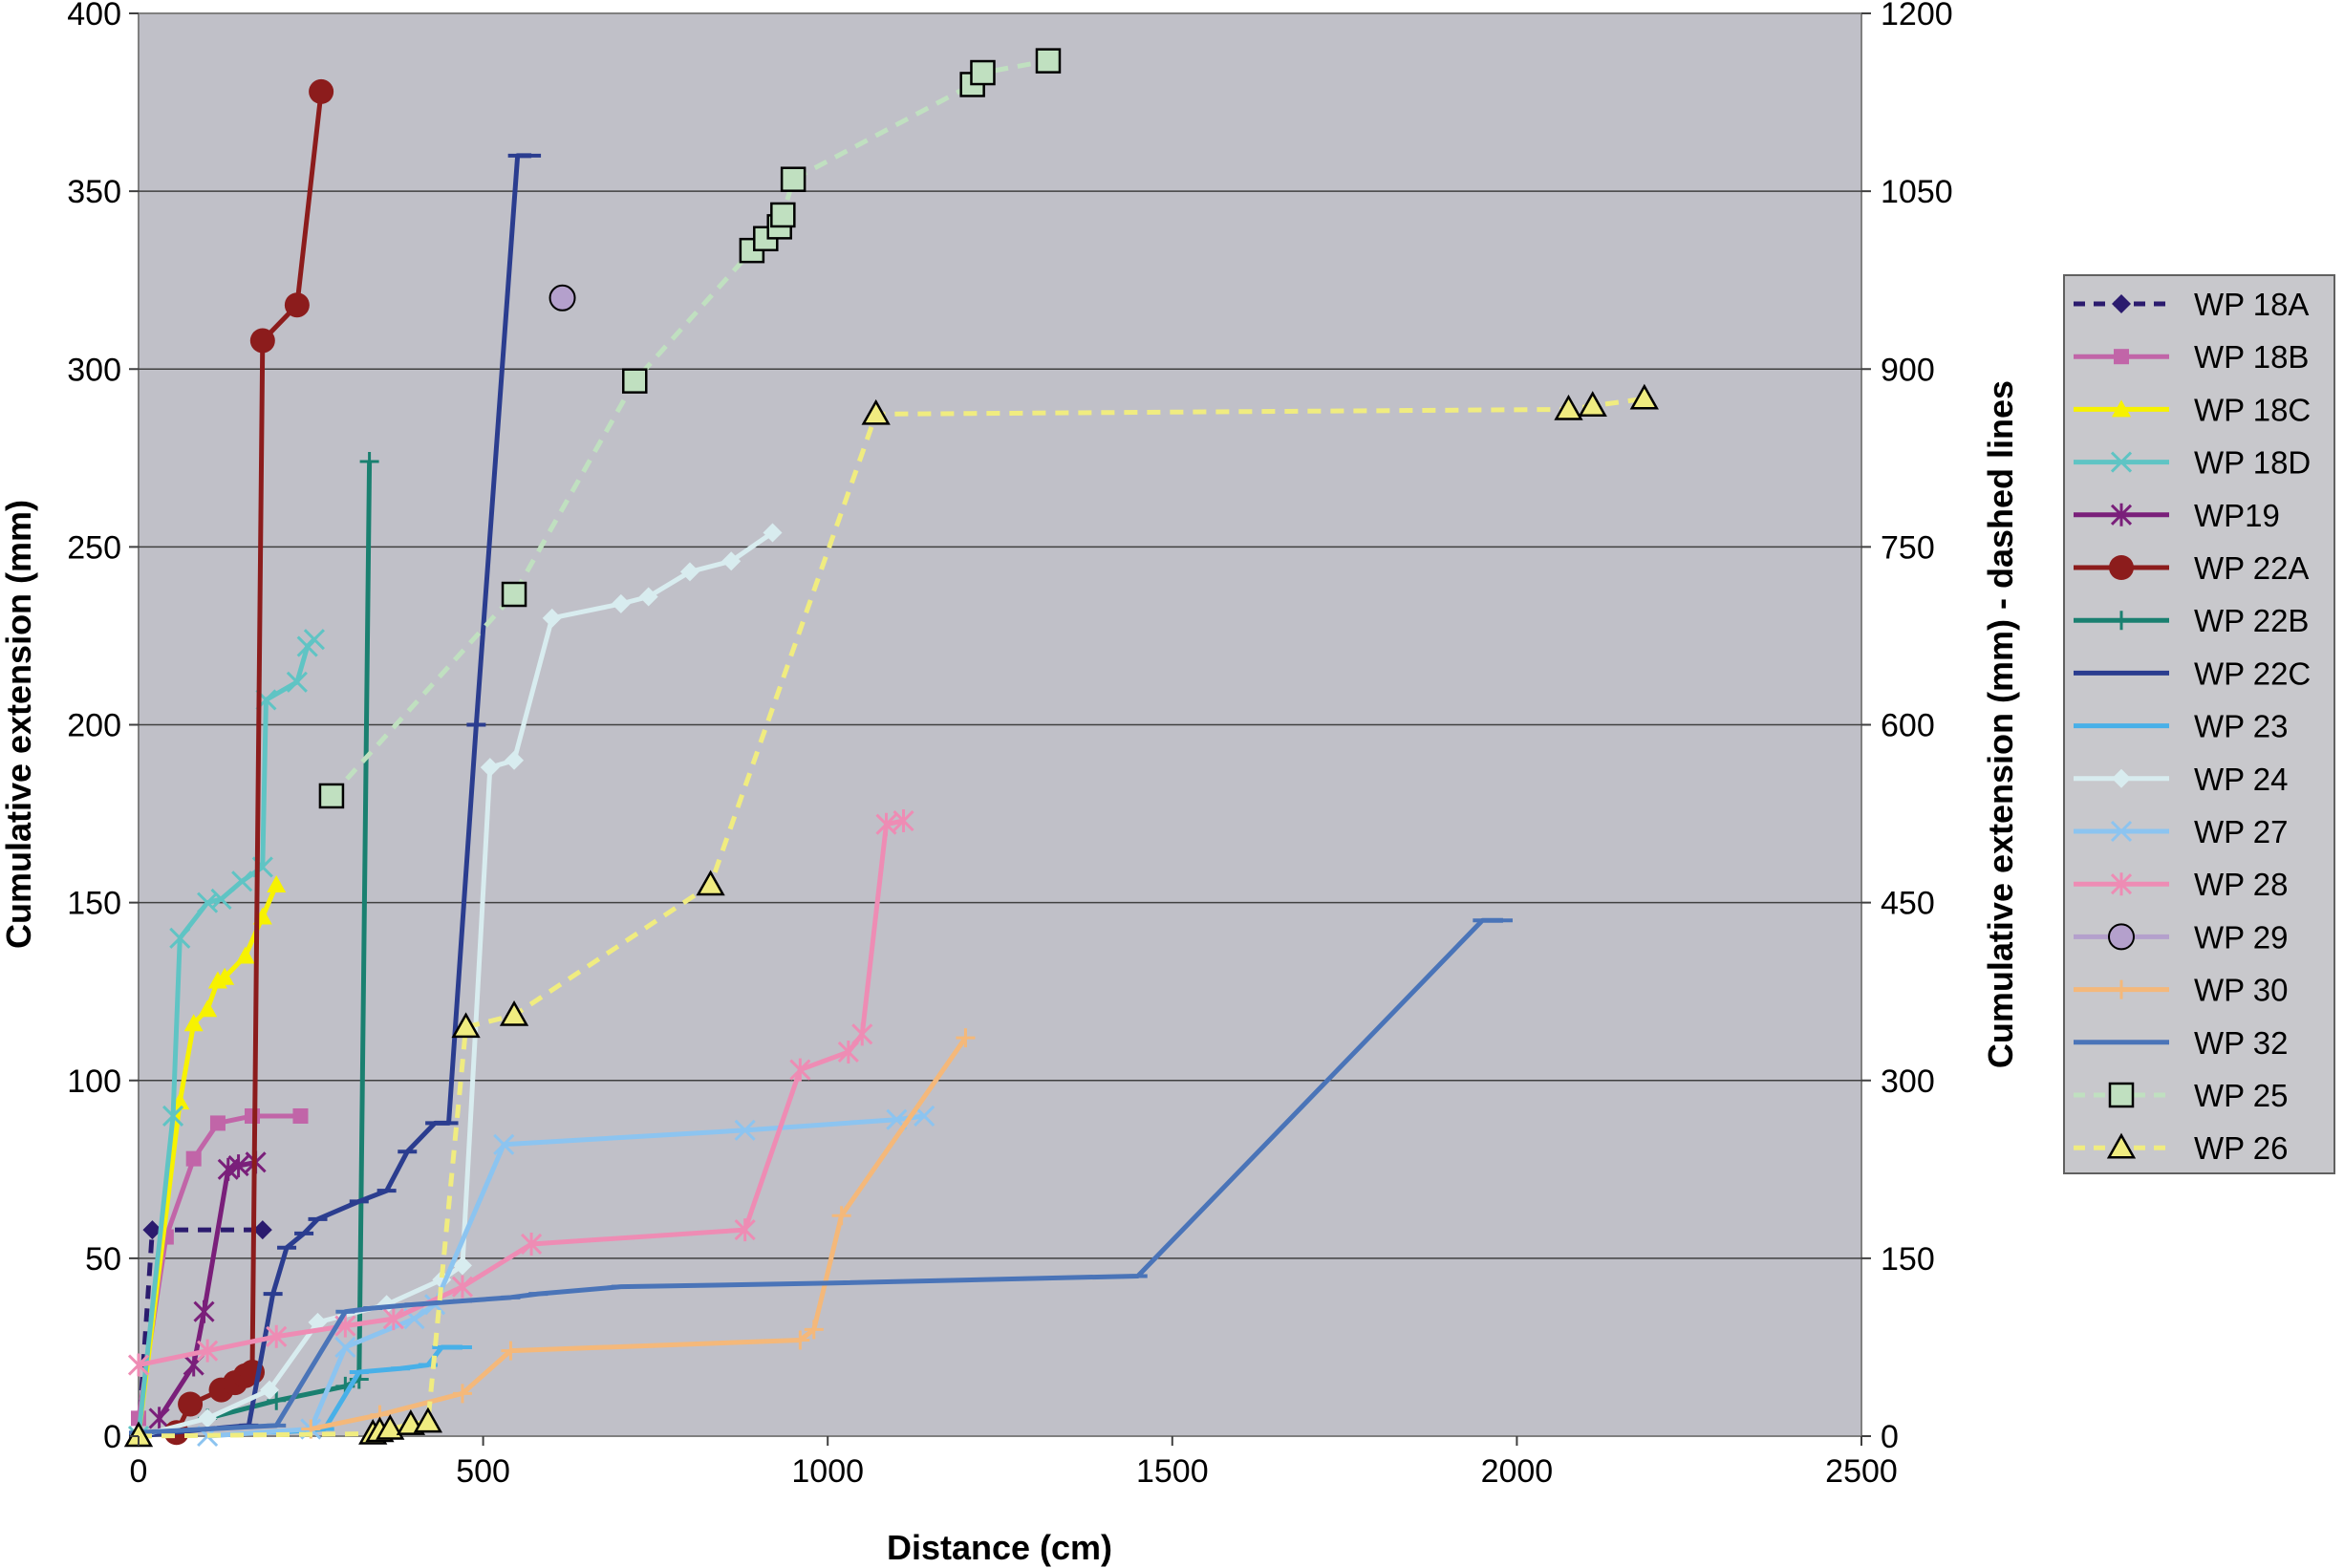 The width and height of the screenshot is (2344, 1568). I want to click on legend-label: WP 18B, so click(2251, 357).